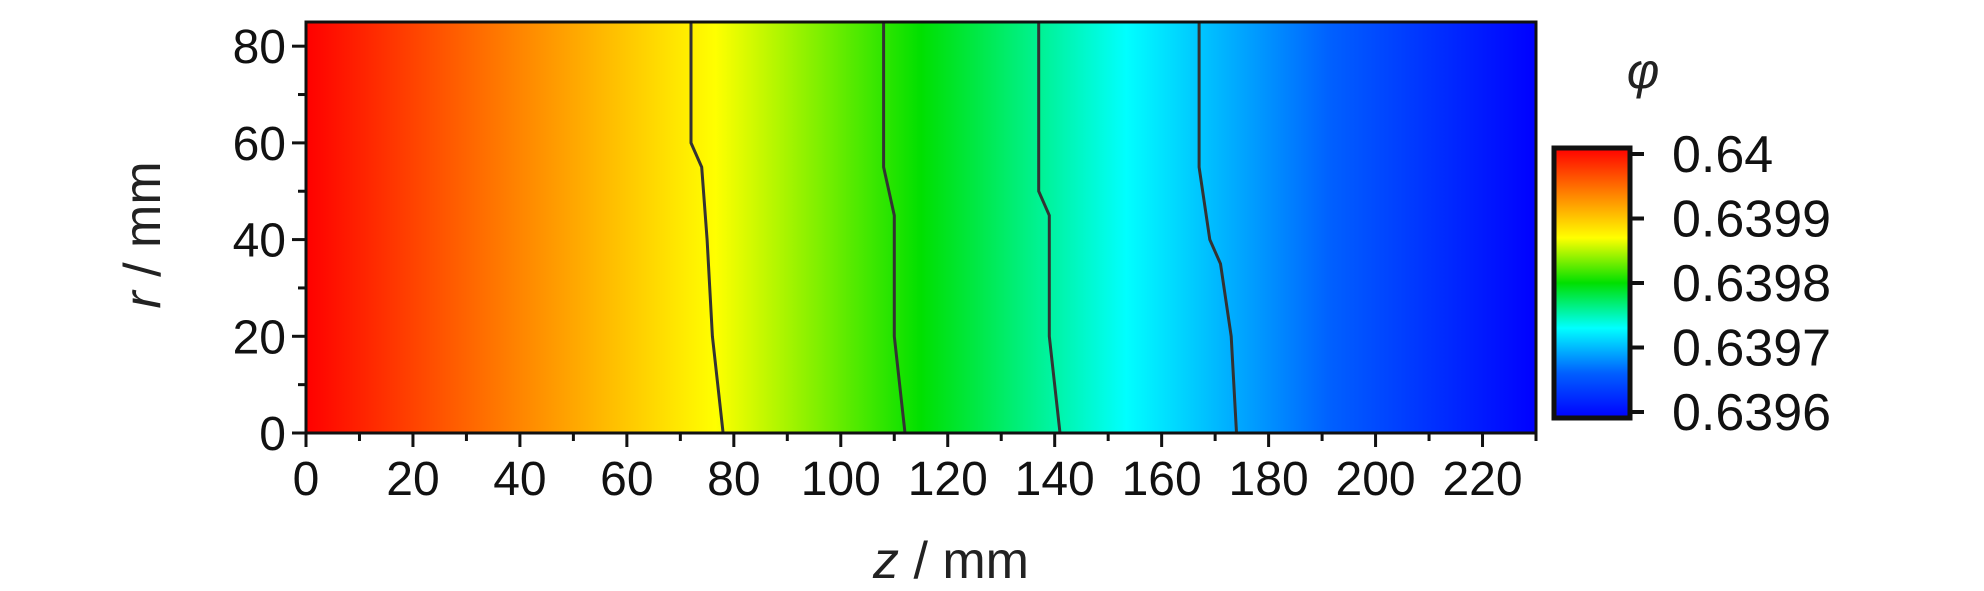 This screenshot has width=1984, height=591. What do you see at coordinates (412, 479) in the screenshot?
I see `x-tick-label: 20` at bounding box center [412, 479].